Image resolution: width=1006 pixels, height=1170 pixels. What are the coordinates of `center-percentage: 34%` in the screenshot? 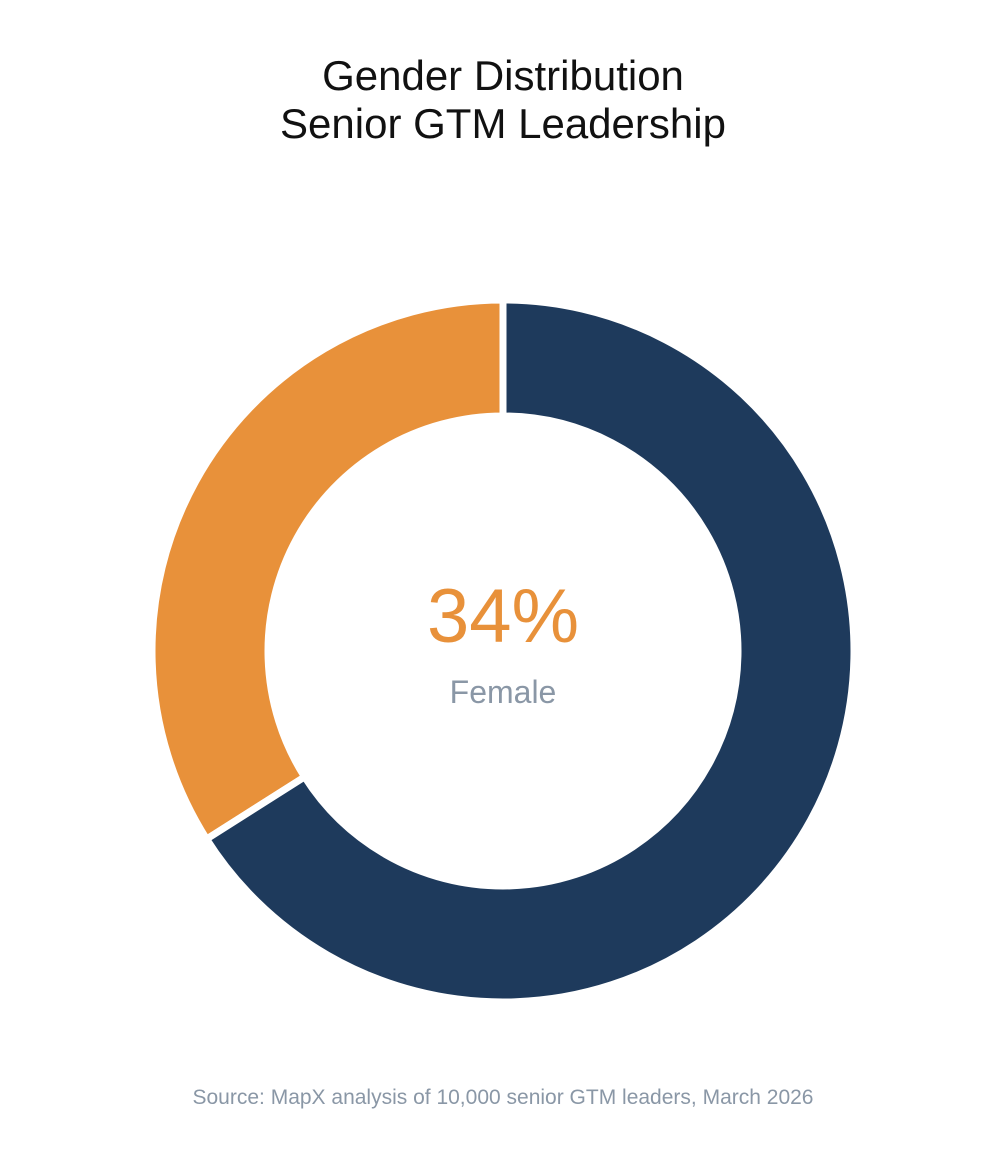 It's located at (503, 616).